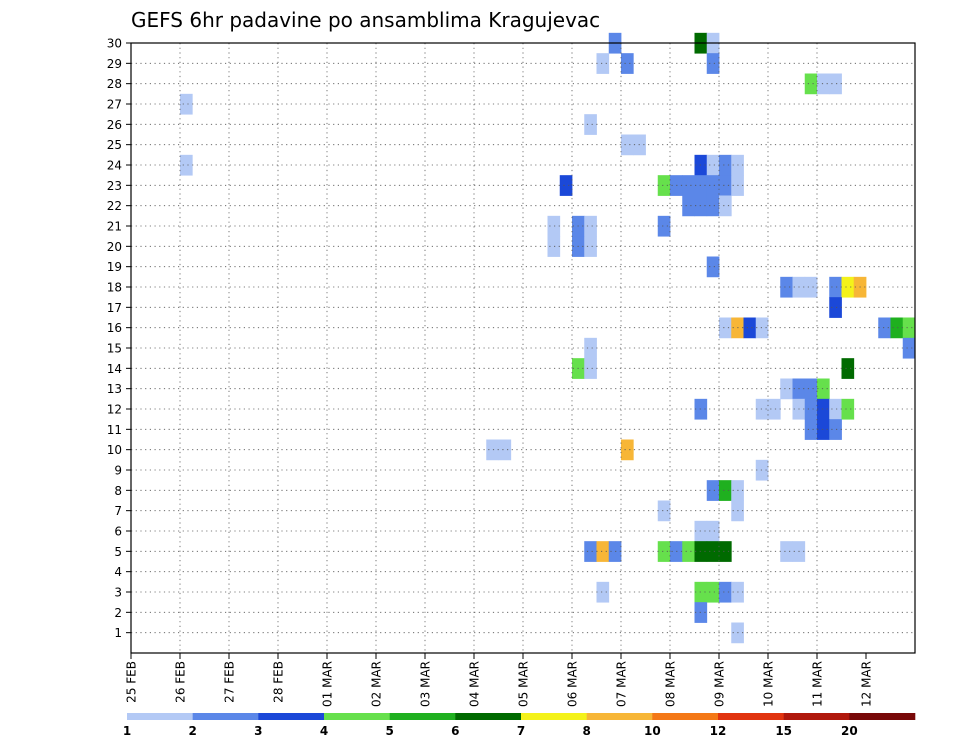 Image resolution: width=960 pixels, height=742 pixels. What do you see at coordinates (324, 731) in the screenshot?
I see `colorbar-label: 4` at bounding box center [324, 731].